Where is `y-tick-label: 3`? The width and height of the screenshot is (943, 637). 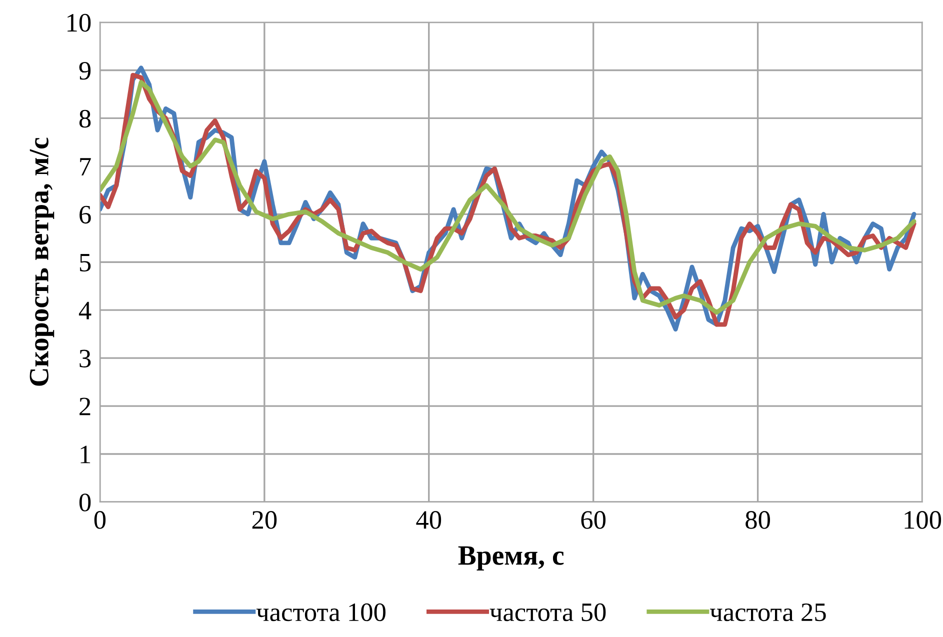 y-tick-label: 3 is located at coordinates (85, 359).